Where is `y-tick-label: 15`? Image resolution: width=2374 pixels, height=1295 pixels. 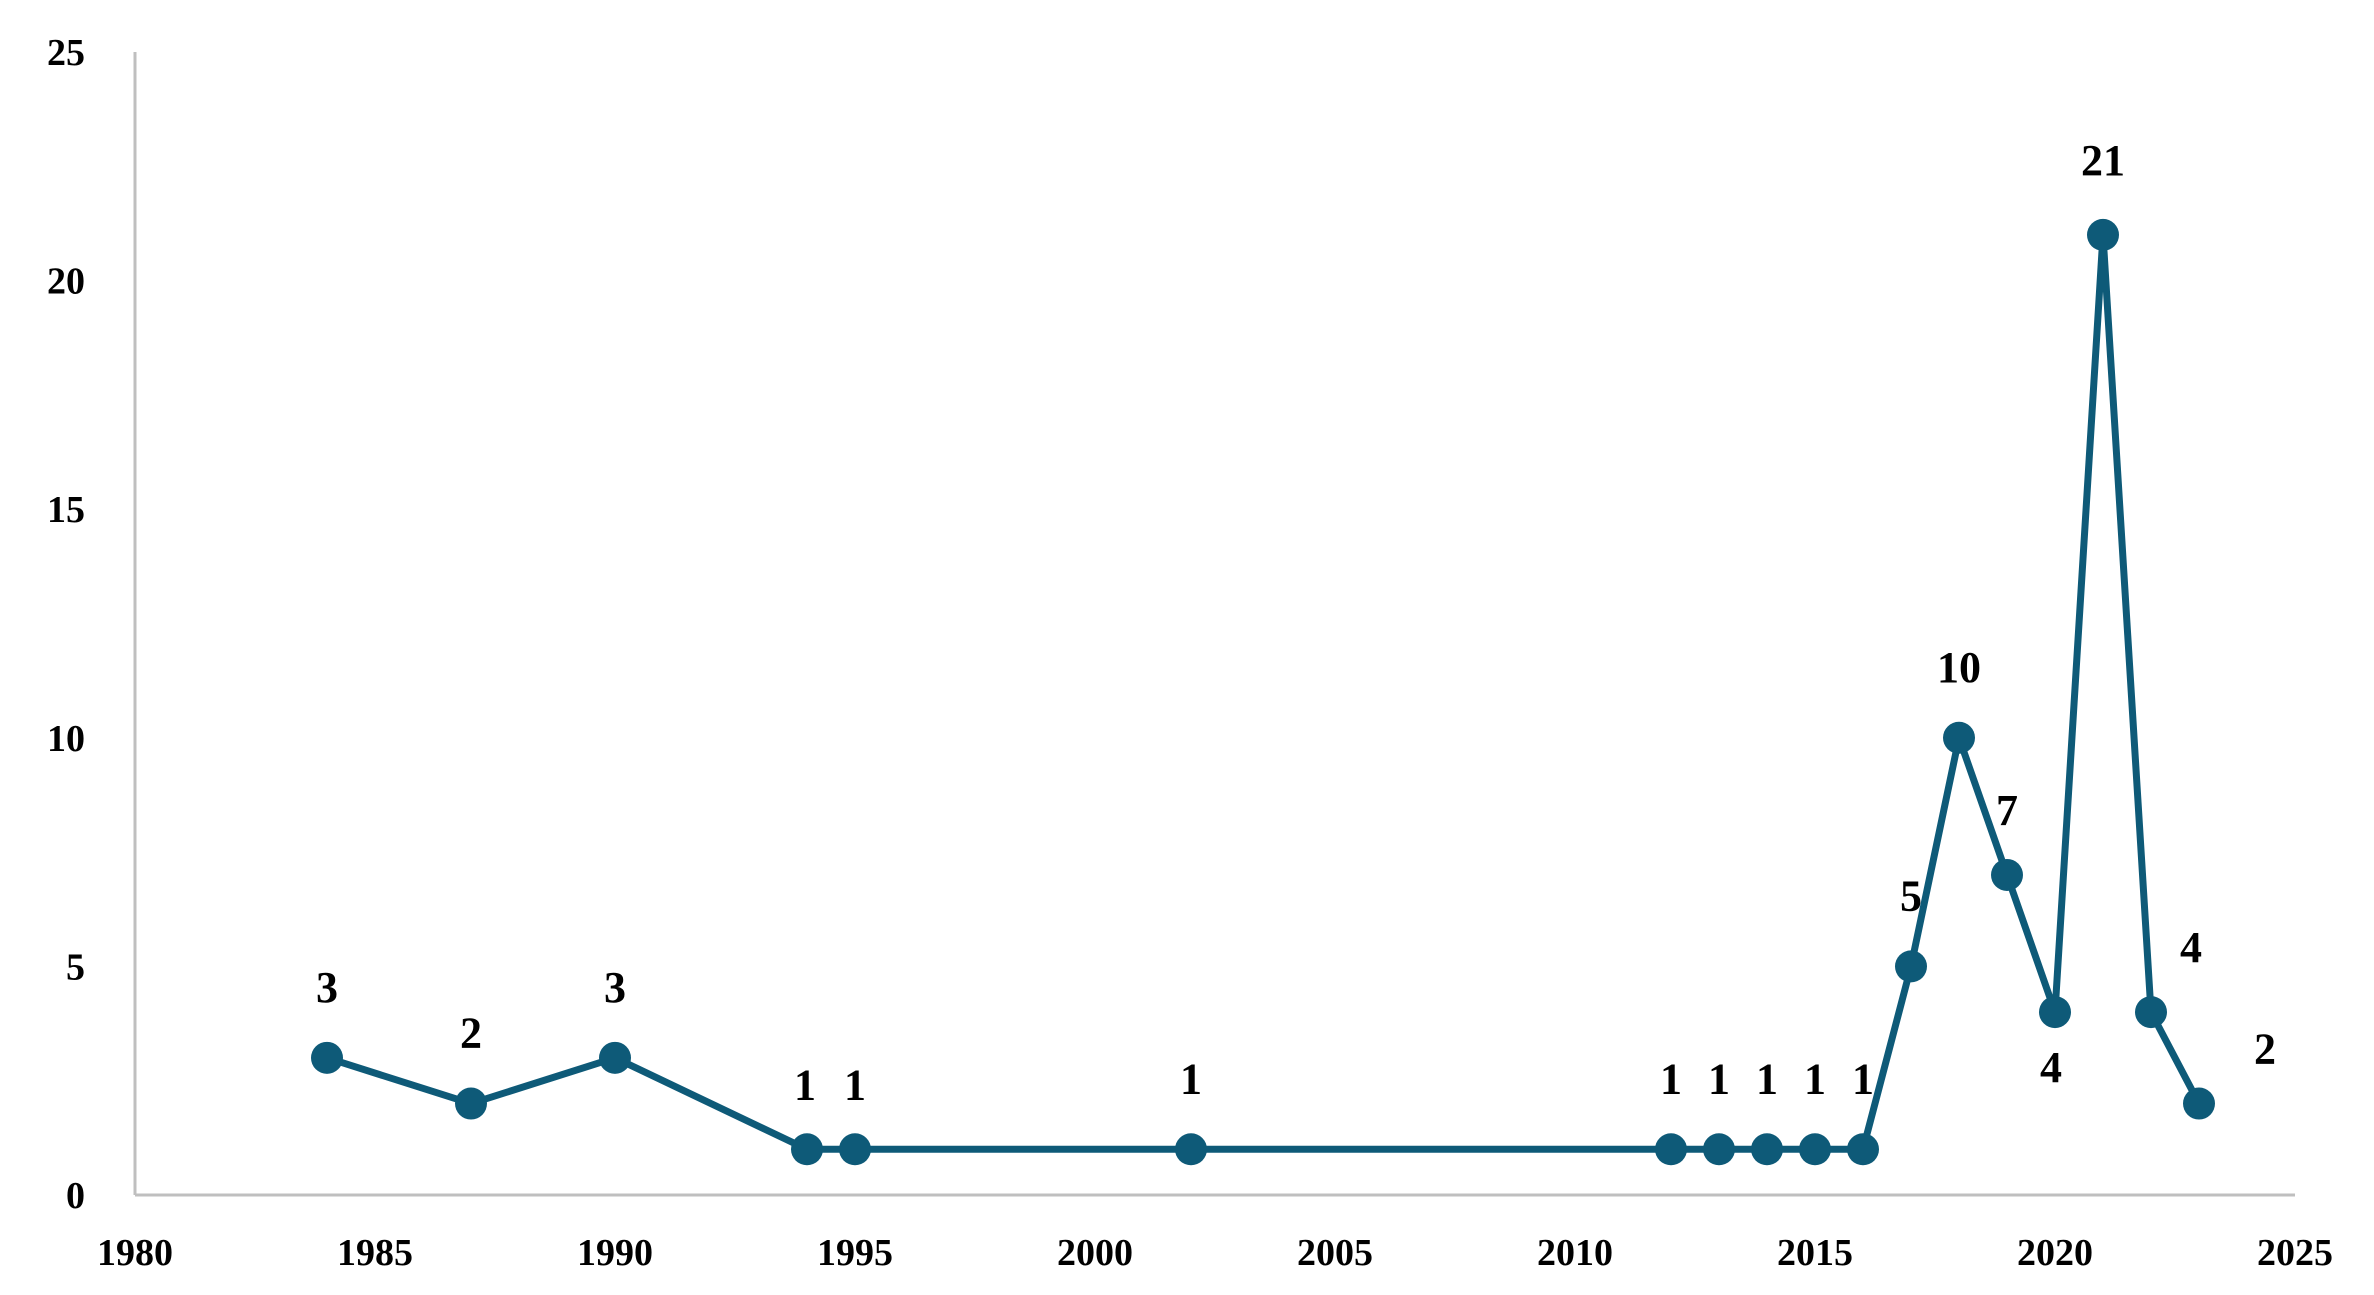 y-tick-label: 15 is located at coordinates (66, 510).